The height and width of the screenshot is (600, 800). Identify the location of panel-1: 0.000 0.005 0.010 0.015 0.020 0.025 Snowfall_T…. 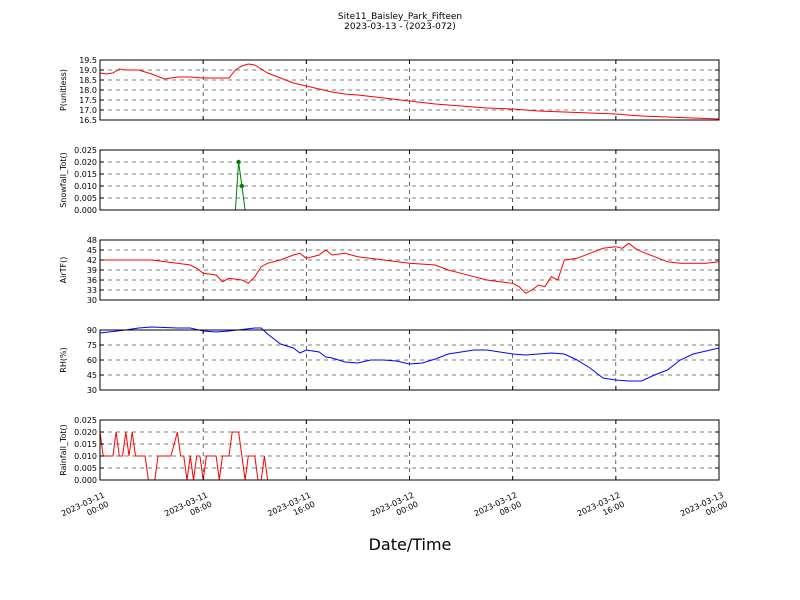
(389, 180).